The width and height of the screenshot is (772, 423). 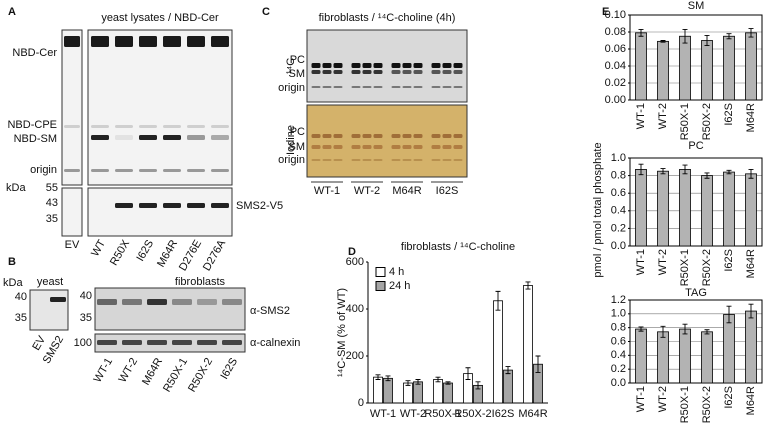 I want to click on lane-label: M64R, so click(x=152, y=371).